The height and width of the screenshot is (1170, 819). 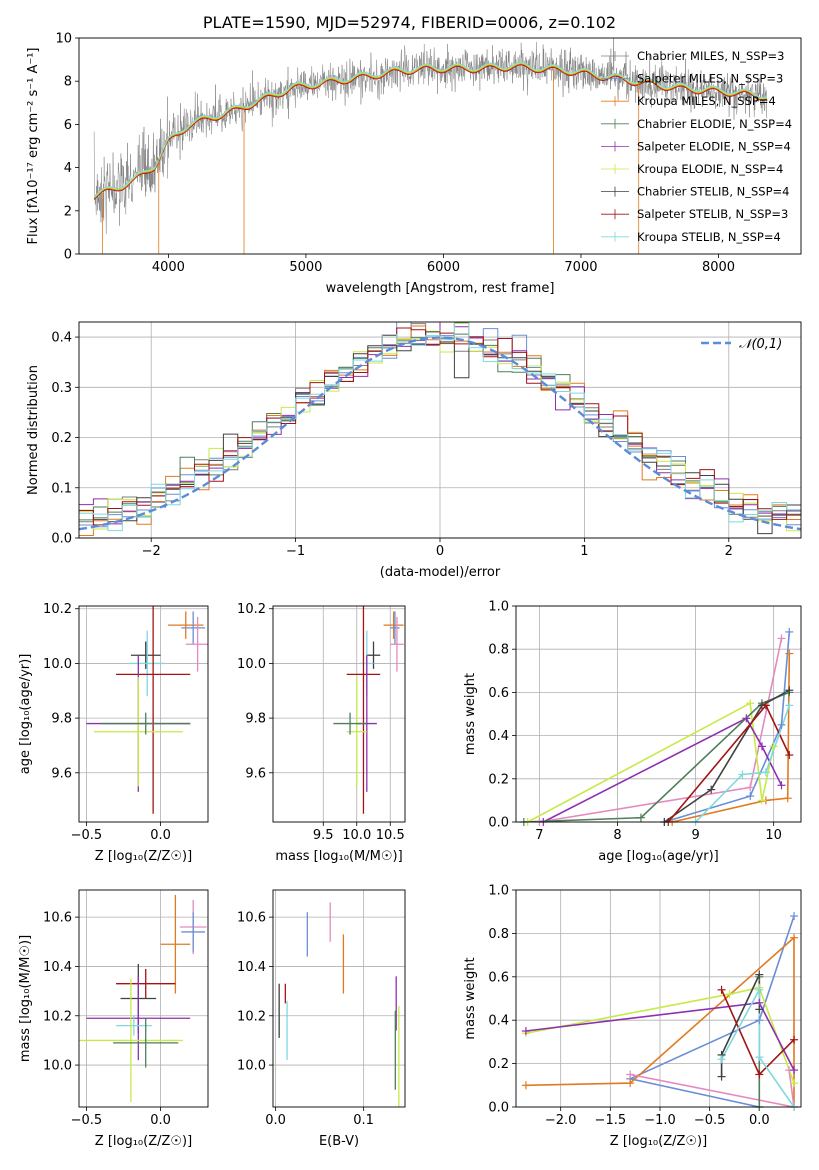 What do you see at coordinates (143, 1141) in the screenshot?
I see `x-axis-label: Z [log₁₀(Z/Z☉)]` at bounding box center [143, 1141].